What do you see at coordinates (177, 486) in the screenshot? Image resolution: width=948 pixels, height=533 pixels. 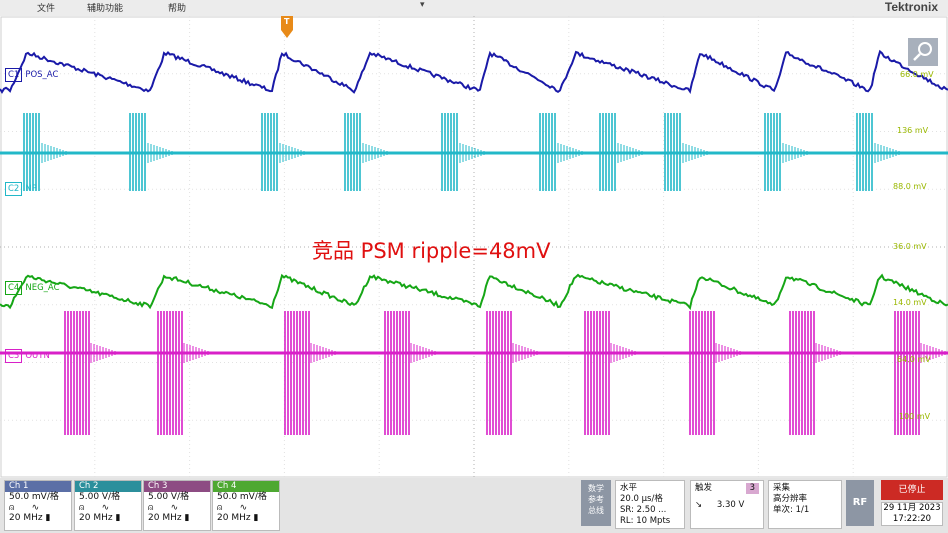 I see `ch3-box-title: Ch 3` at bounding box center [177, 486].